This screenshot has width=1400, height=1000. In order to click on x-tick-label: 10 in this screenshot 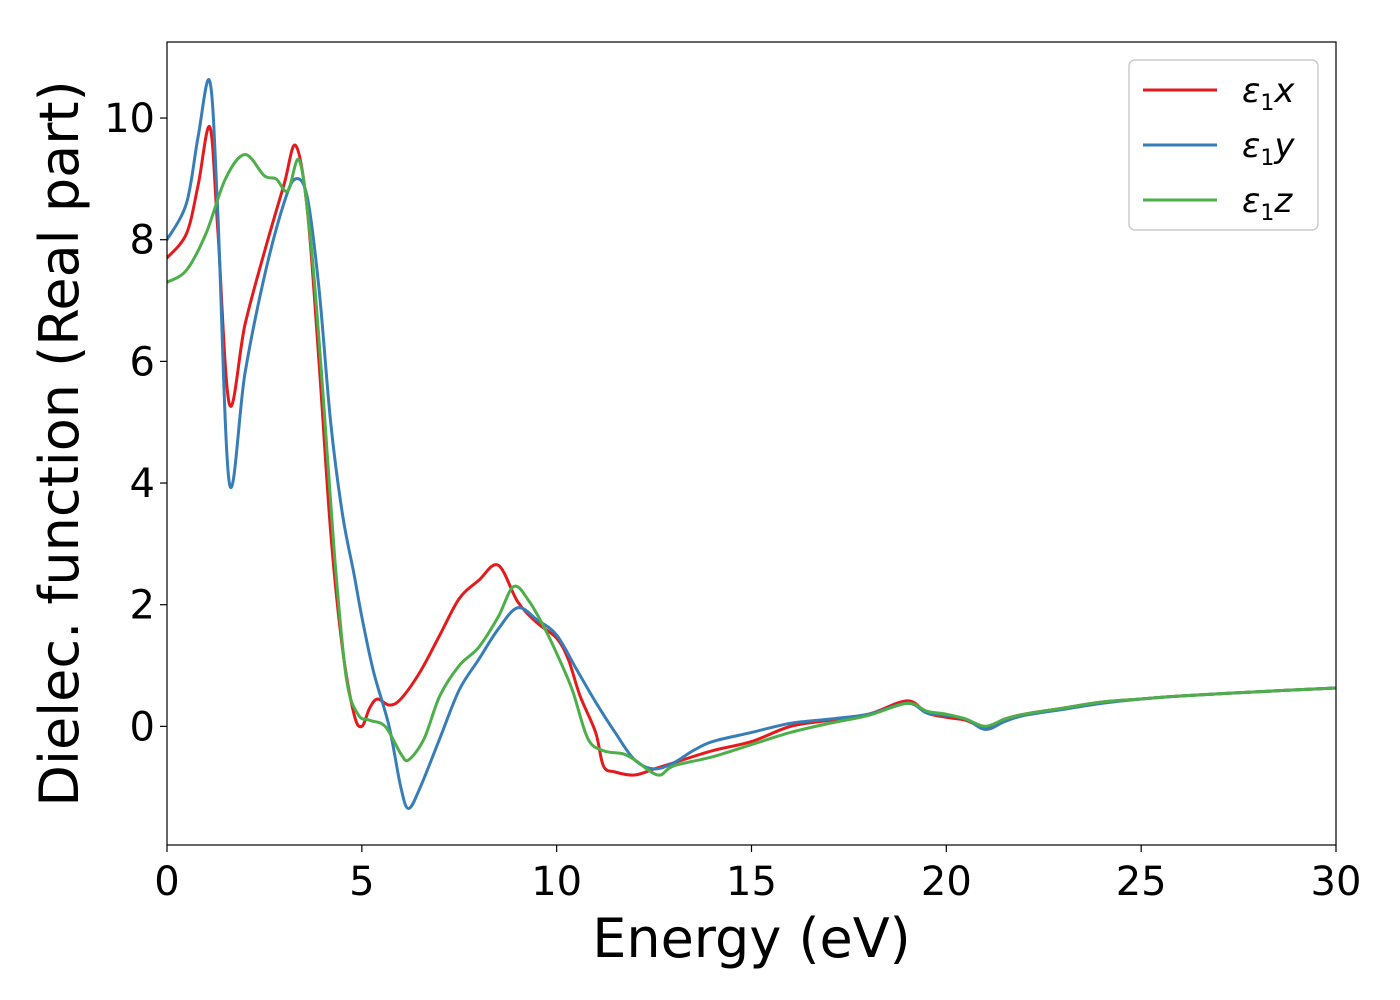, I will do `click(556, 882)`.